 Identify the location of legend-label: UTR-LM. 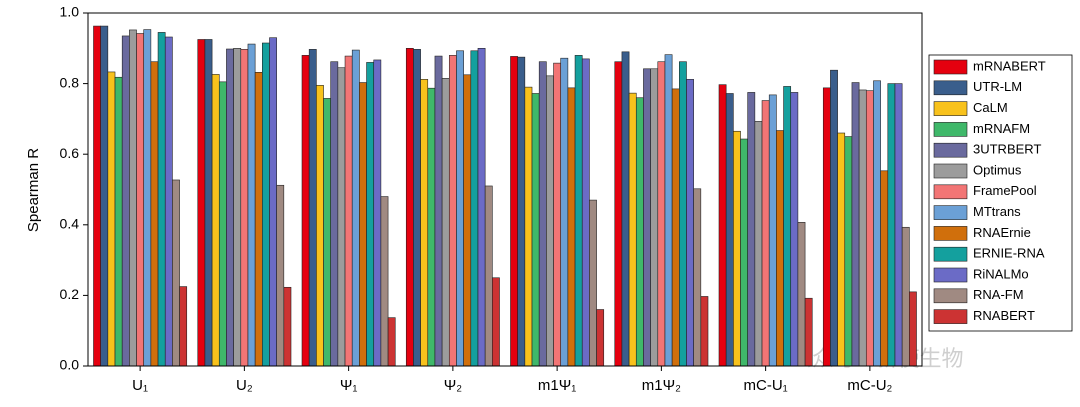
(997, 86).